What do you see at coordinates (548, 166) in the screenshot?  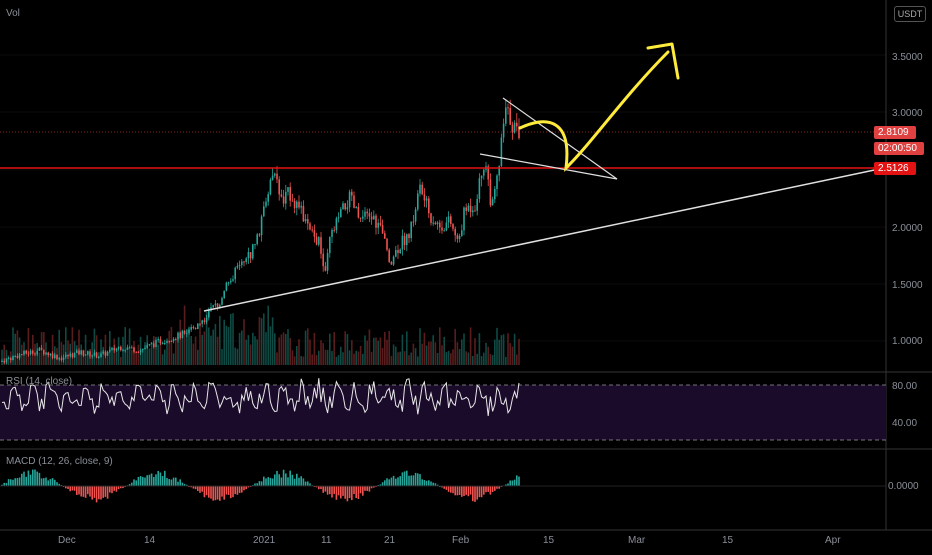 I see `wedge-lower-line` at bounding box center [548, 166].